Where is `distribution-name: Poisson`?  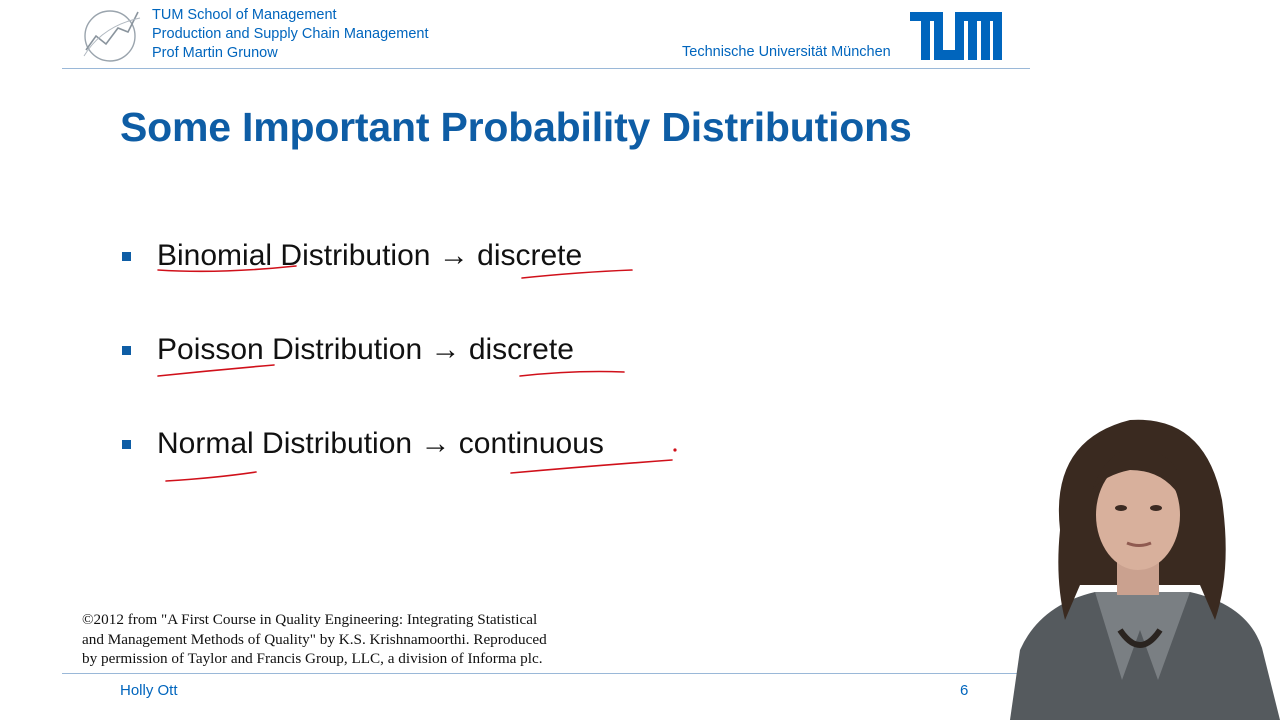 distribution-name: Poisson is located at coordinates (210, 349).